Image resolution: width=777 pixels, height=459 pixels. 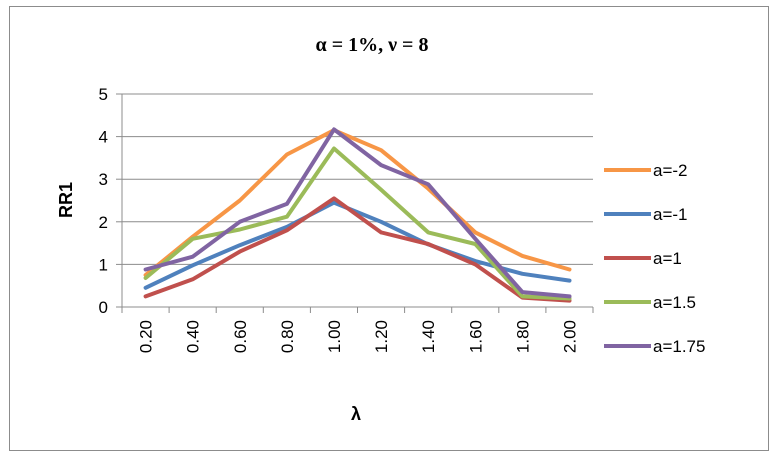 I want to click on x-tick-label: 1.60, so click(x=475, y=336).